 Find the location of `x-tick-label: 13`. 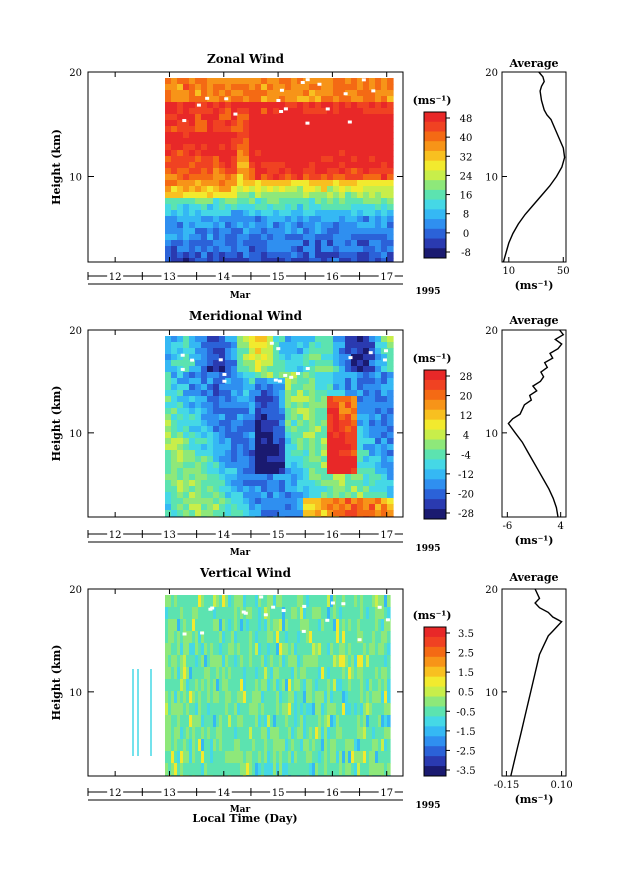

x-tick-label: 13 is located at coordinates (169, 535).